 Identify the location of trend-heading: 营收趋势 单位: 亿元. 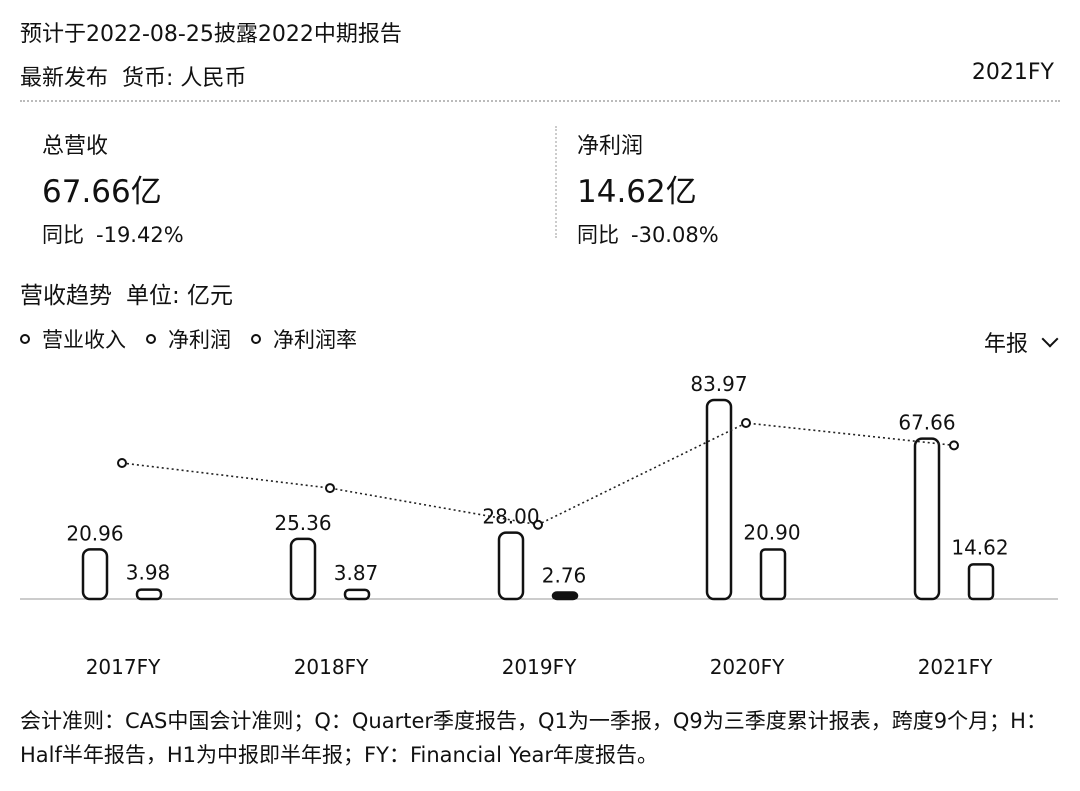
(126, 293).